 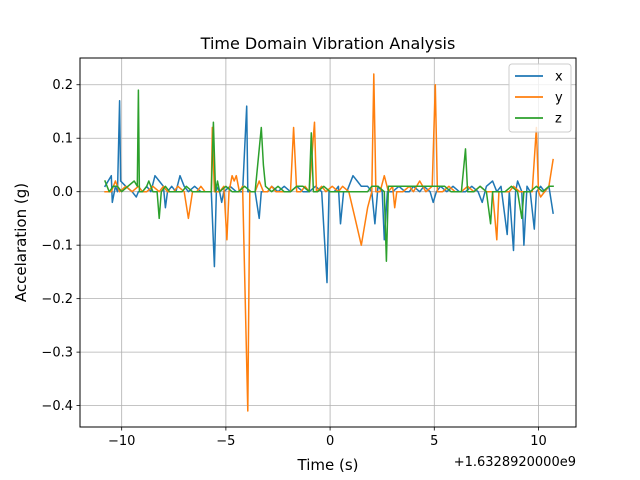 I want to click on y-axis-label: Accelaration (g), so click(x=21, y=242).